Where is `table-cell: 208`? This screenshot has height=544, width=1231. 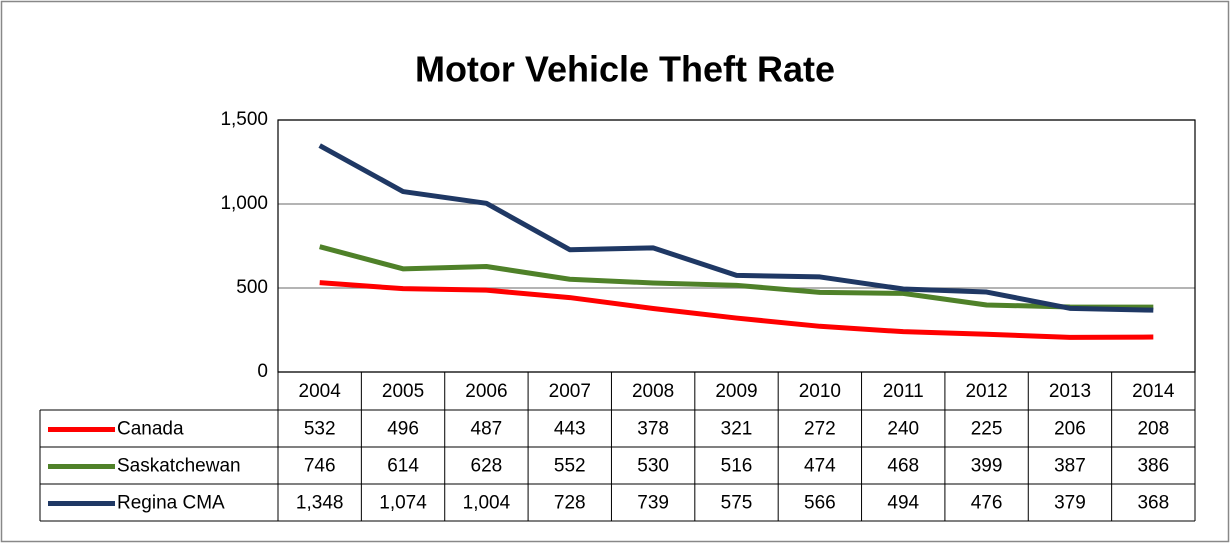
table-cell: 208 is located at coordinates (1153, 429).